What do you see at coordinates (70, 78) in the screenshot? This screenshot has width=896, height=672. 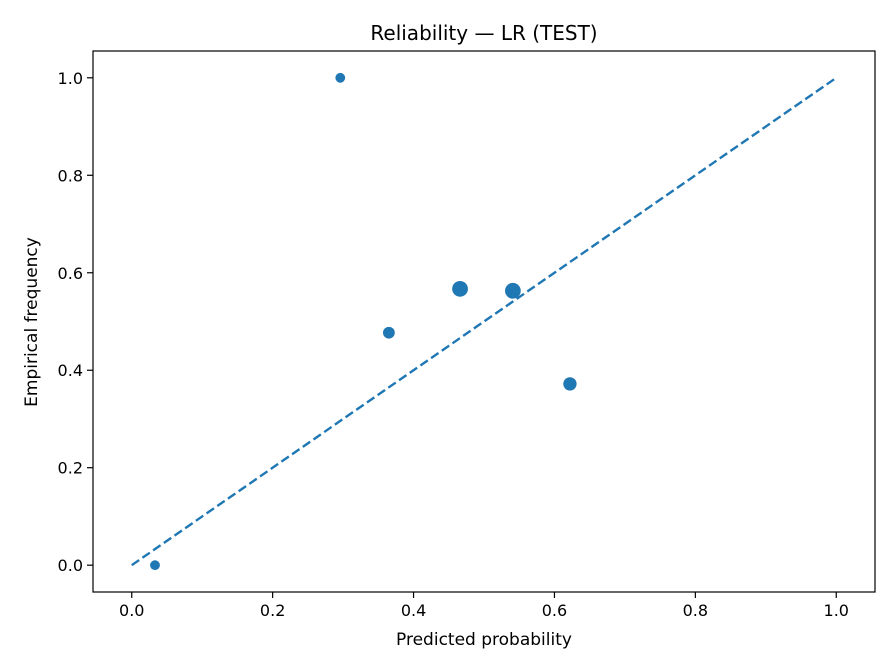 I see `y-tick-label: 1.0` at bounding box center [70, 78].